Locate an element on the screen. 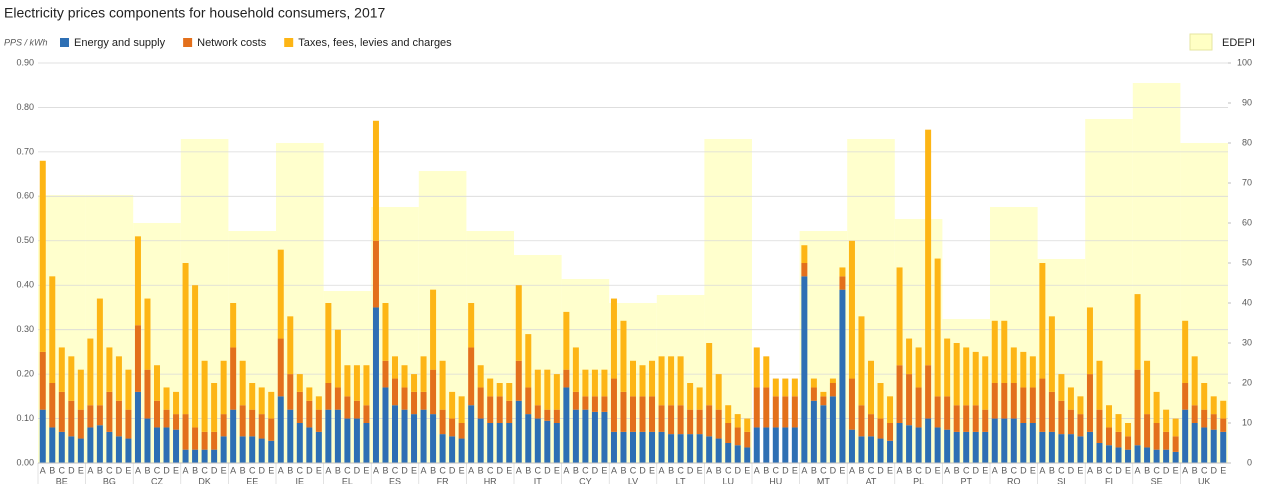  y2-tick-label: 20 is located at coordinates (1247, 382).